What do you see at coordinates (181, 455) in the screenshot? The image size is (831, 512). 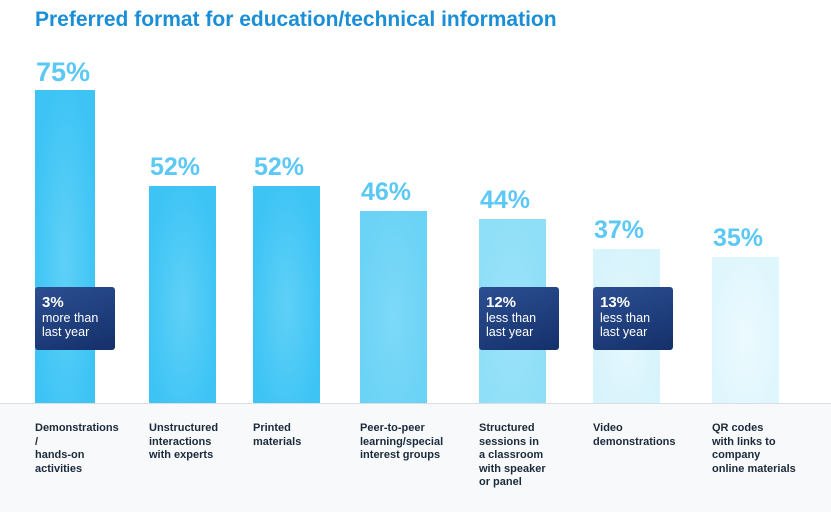 I see `category-label-line: with experts` at bounding box center [181, 455].